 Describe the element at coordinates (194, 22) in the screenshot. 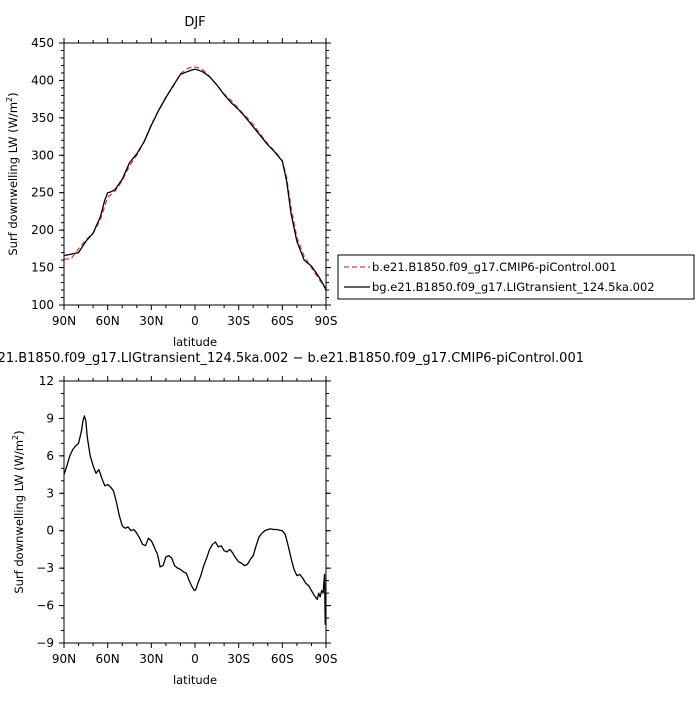

I see `chart-title: DJF` at that location.